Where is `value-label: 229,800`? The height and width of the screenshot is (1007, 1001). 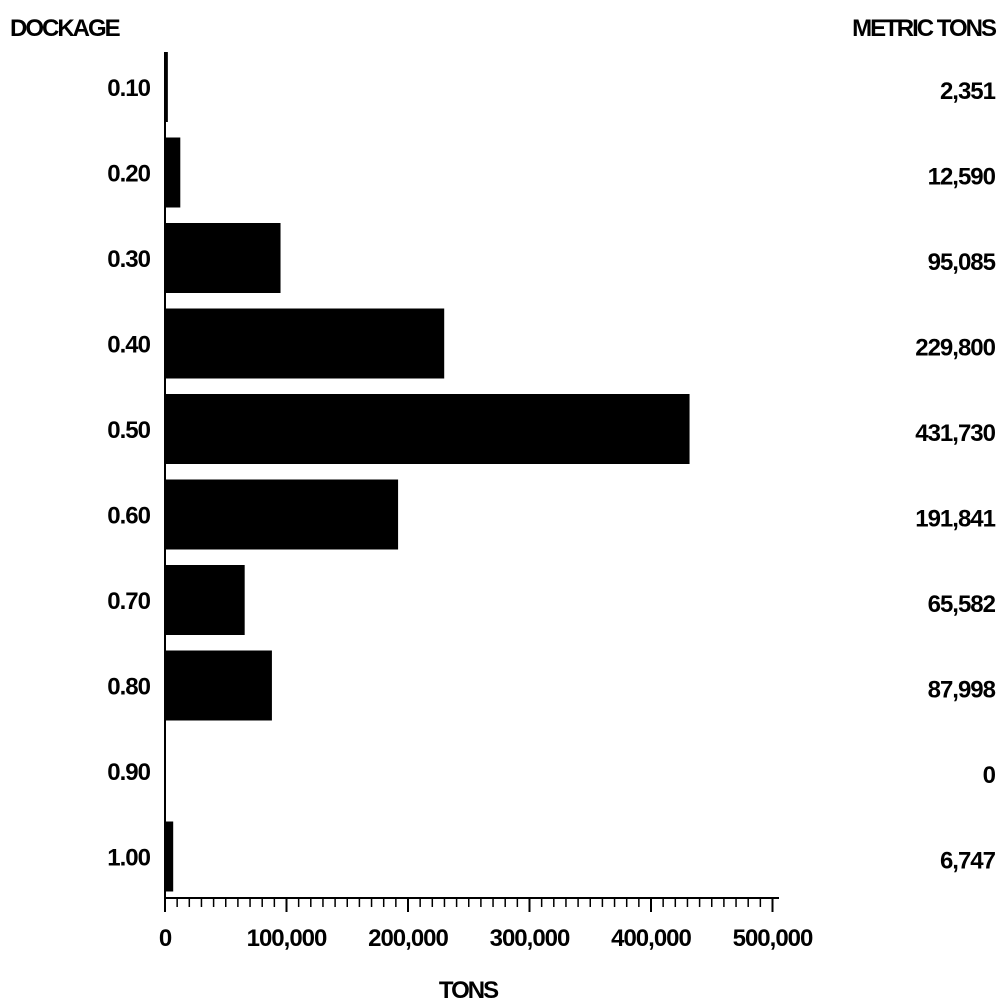 value-label: 229,800 is located at coordinates (955, 348).